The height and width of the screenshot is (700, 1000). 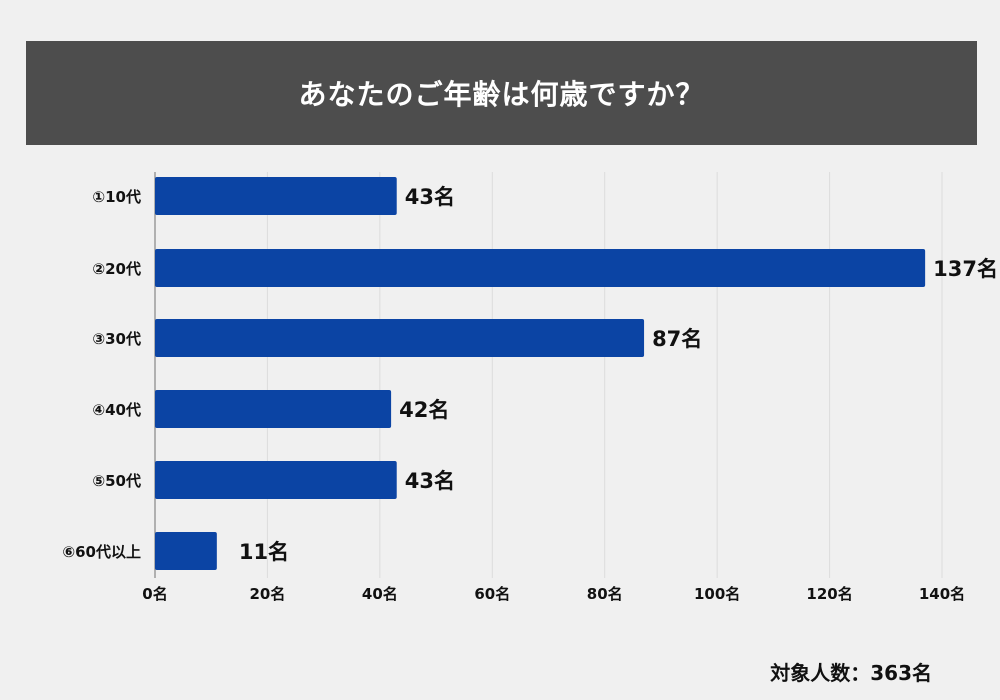 What do you see at coordinates (154, 594) in the screenshot?
I see `x-tick-label: 0名` at bounding box center [154, 594].